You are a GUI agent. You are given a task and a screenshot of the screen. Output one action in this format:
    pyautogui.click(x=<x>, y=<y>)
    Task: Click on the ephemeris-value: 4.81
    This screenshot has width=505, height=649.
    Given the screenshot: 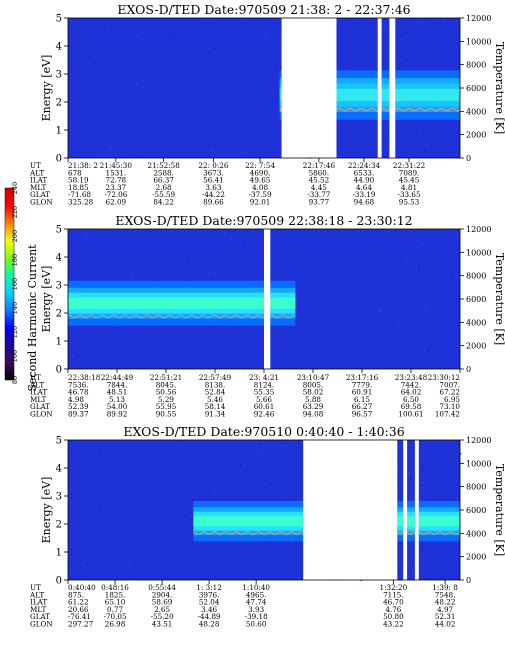 What is the action you would take?
    pyautogui.click(x=409, y=187)
    